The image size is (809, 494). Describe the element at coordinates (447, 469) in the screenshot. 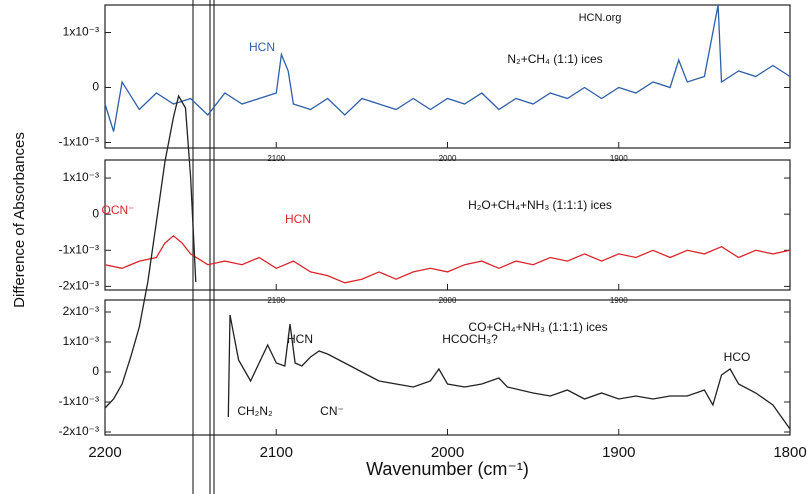

I see `x-axis-label: Wavenumber (cm⁻¹)` at that location.